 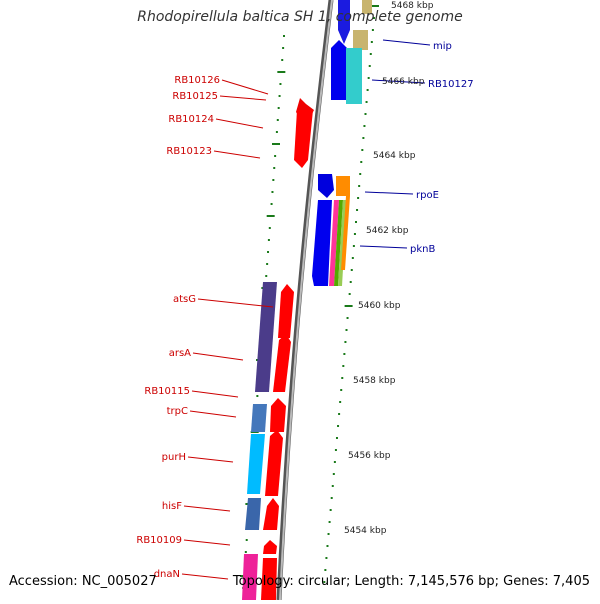 I want to click on gene-label-mip: mip, so click(x=442, y=46).